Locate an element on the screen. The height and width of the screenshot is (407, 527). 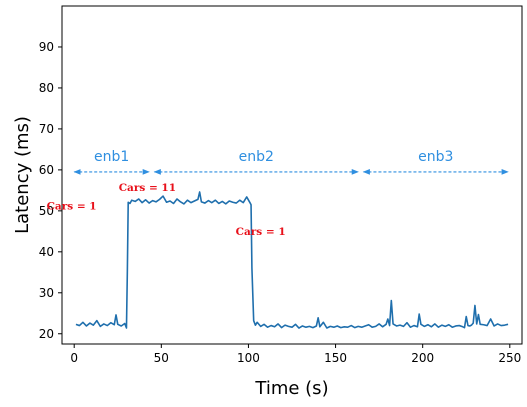
x-tick-label: 50 is located at coordinates (161, 358).